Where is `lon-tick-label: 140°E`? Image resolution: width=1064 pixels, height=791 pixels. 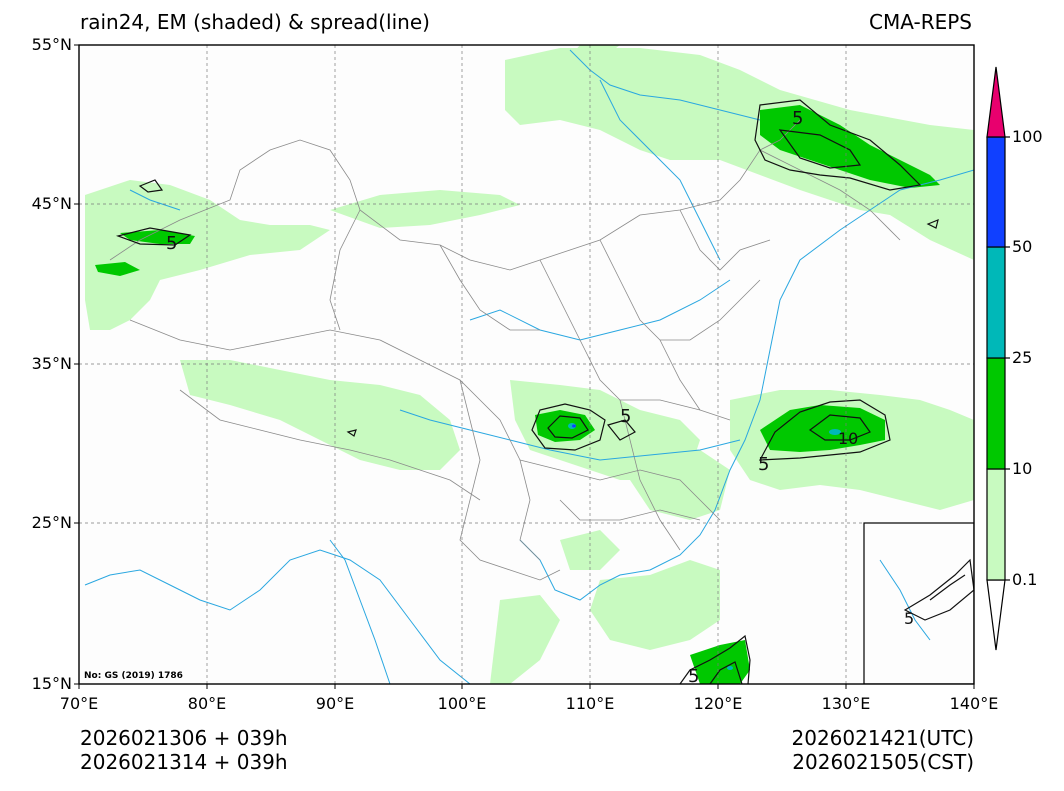
lon-tick-label: 140°E is located at coordinates (974, 703).